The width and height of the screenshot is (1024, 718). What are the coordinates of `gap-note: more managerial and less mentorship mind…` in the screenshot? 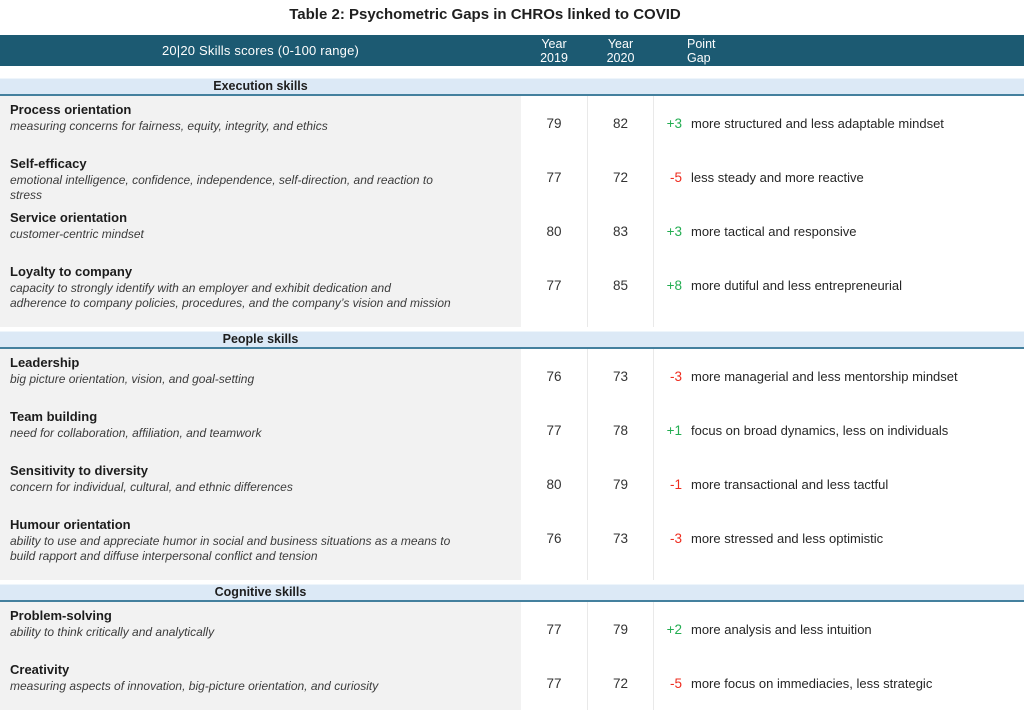 It's located at (824, 376).